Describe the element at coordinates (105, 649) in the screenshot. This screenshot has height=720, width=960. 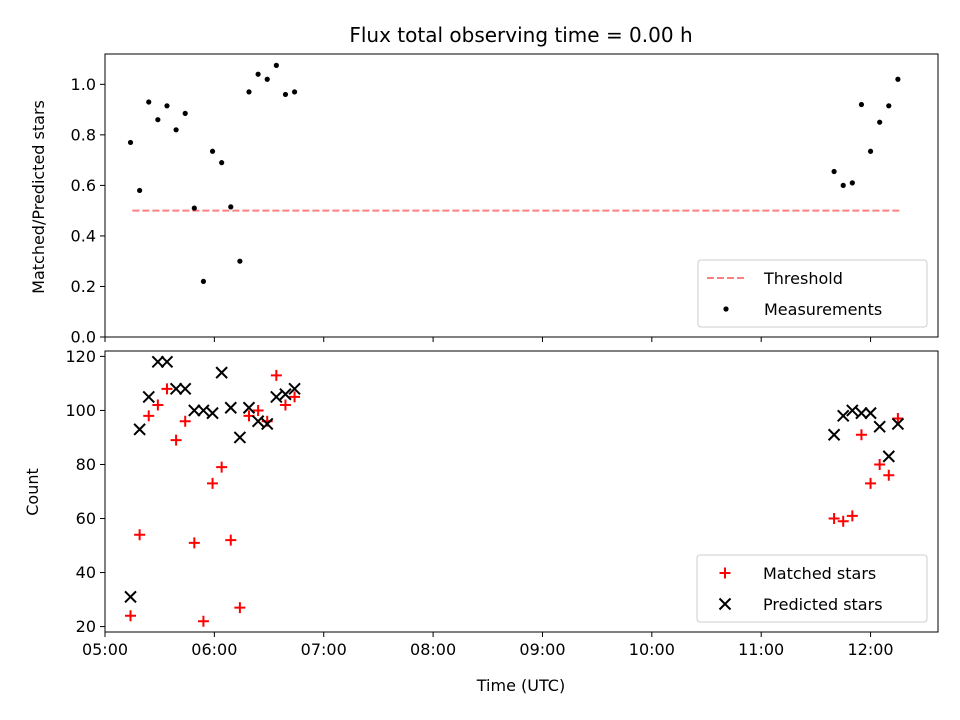
I see `x-tick-label: 05:00` at that location.